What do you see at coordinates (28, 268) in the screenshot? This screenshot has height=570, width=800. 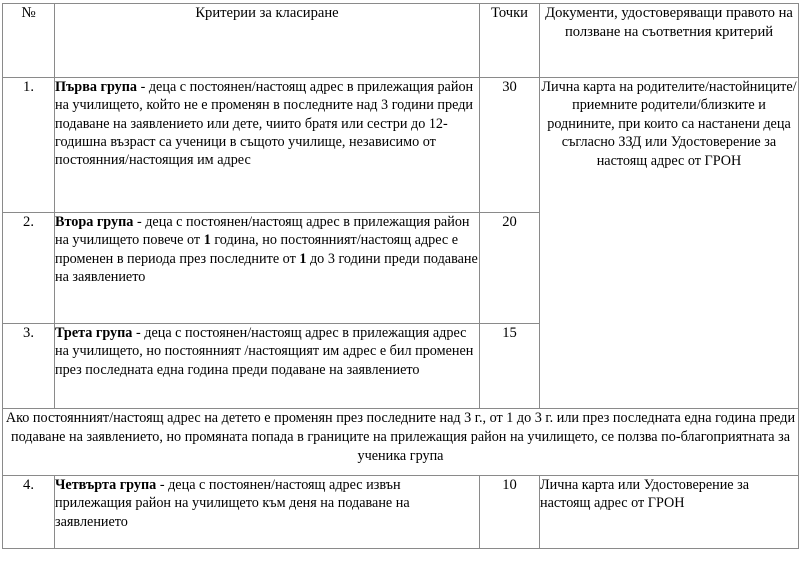 I see `row-number-cell: 2.` at bounding box center [28, 268].